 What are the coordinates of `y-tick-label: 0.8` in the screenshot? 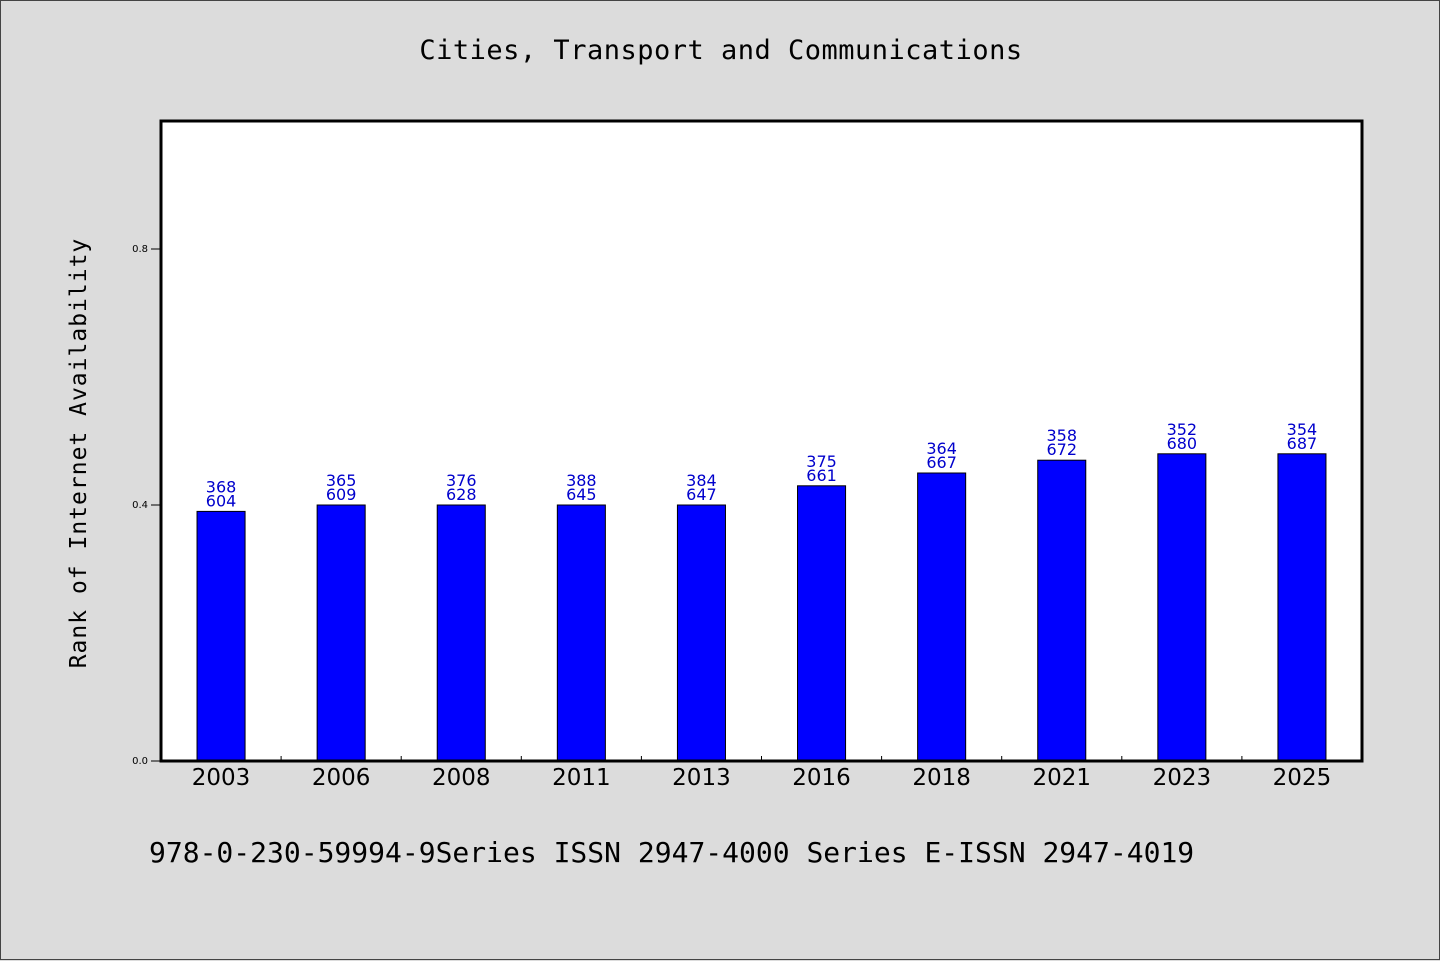 It's located at (140, 249).